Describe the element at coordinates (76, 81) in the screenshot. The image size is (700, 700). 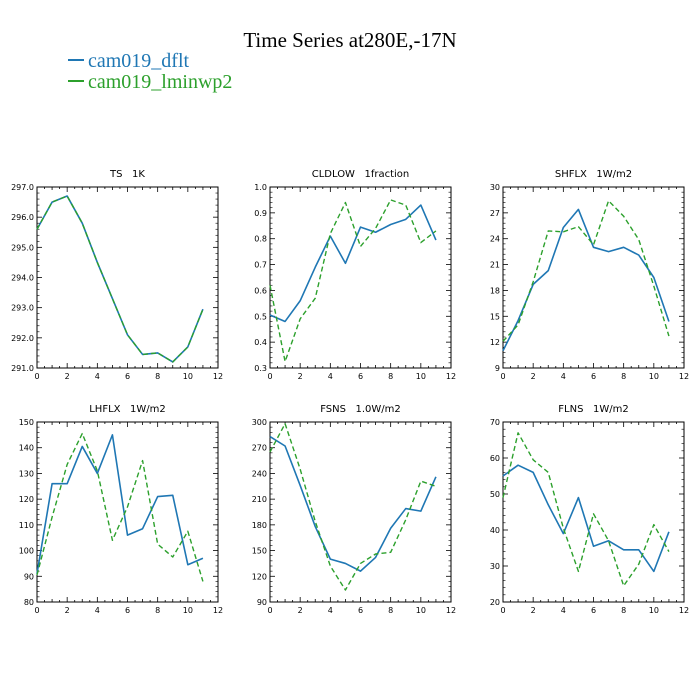
I see `legend-swatch-lminwp2` at that location.